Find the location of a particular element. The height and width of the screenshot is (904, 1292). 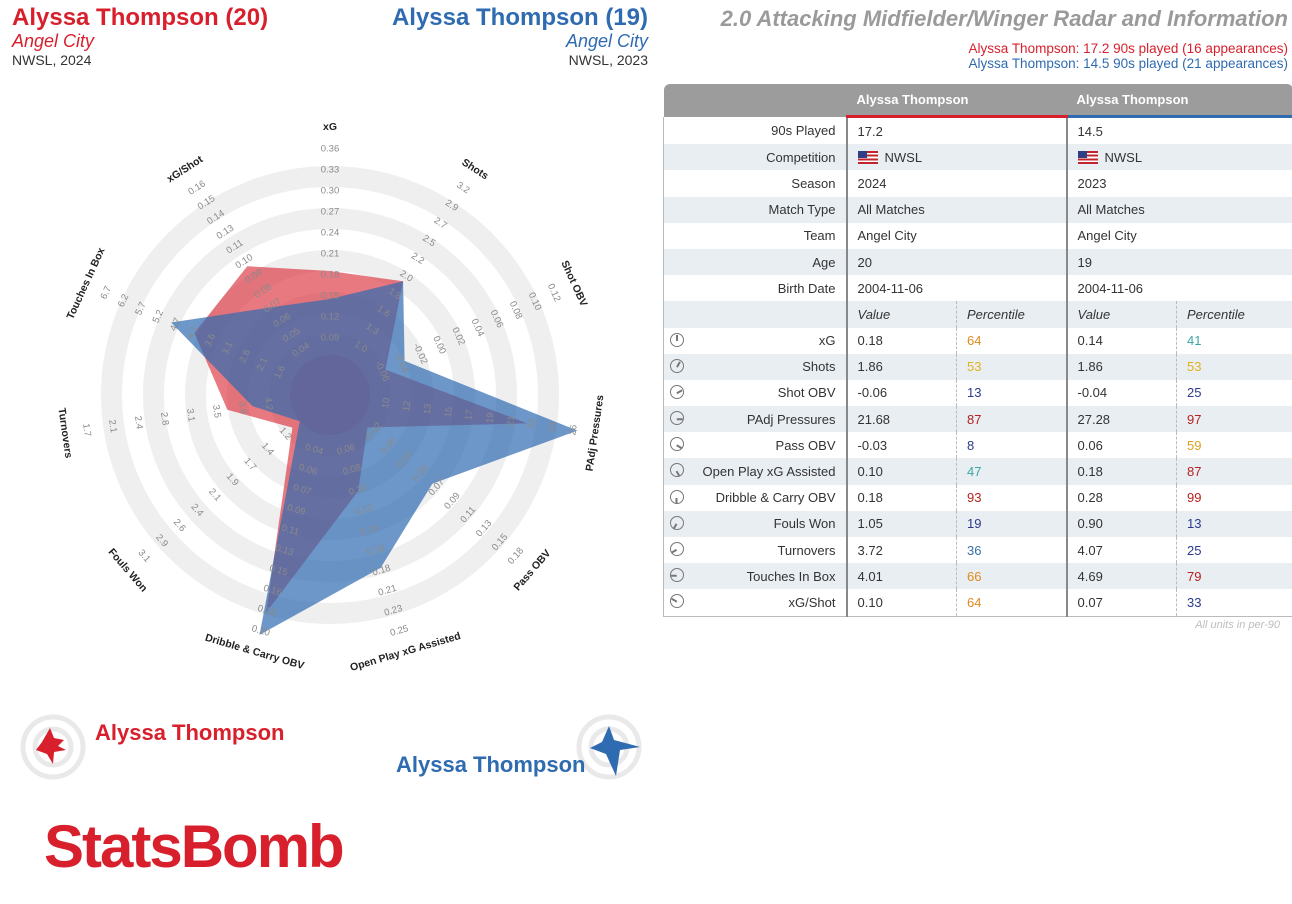

row-label: Season is located at coordinates (755, 183).